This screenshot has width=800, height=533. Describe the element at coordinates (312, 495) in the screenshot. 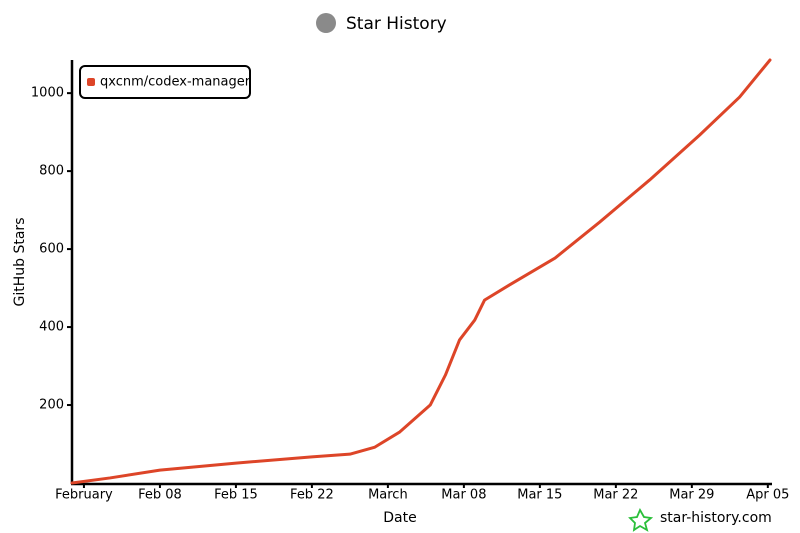

I see `x-tick-label: Feb 22` at that location.